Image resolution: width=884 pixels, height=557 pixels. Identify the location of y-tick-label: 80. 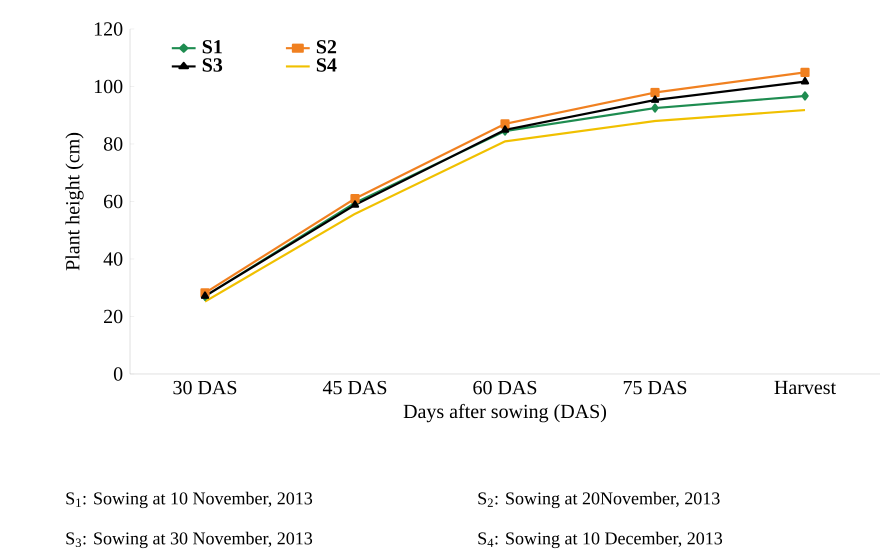
(113, 144).